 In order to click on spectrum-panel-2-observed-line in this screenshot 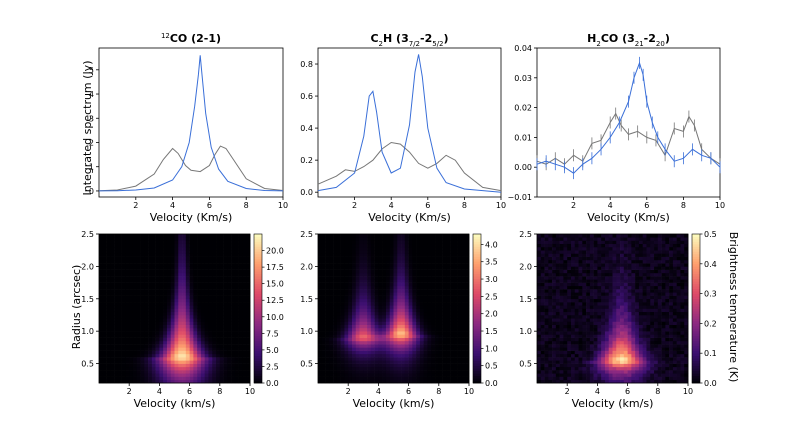, I will do `click(409, 166)`.